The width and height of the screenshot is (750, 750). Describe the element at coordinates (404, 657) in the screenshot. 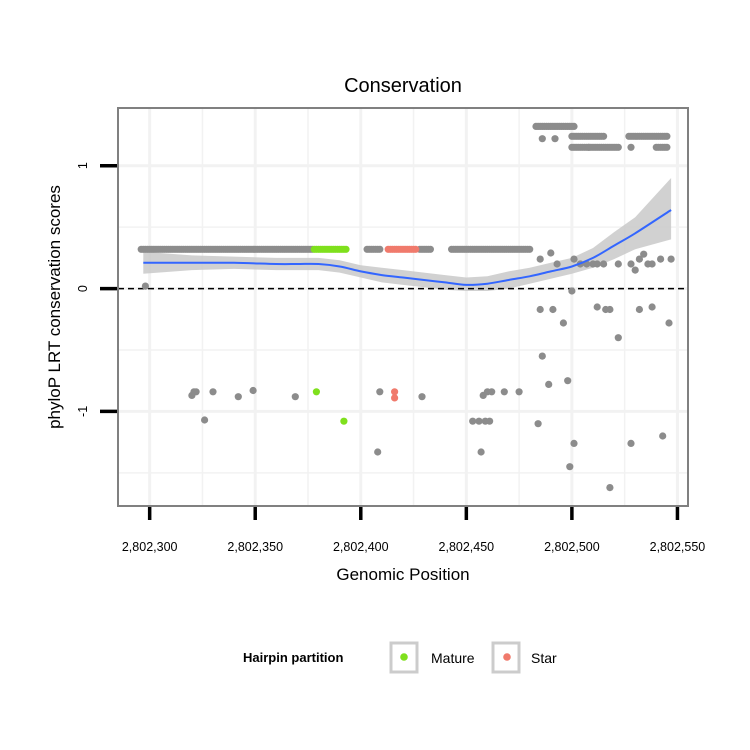

I see `legend-dot-mature` at that location.